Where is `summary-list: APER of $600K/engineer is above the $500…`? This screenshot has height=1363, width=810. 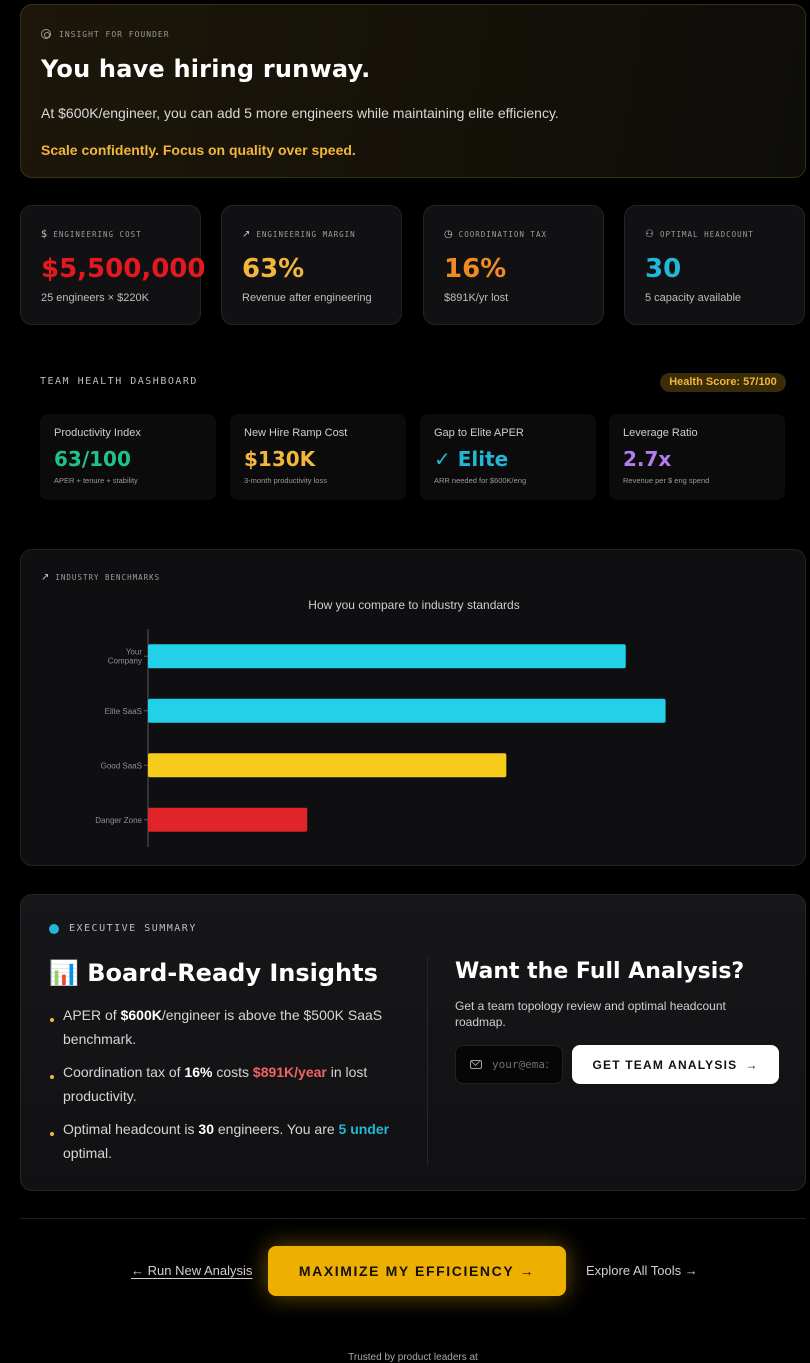
summary-list: APER of $600K/engineer is above the $500… is located at coordinates (227, 1088).